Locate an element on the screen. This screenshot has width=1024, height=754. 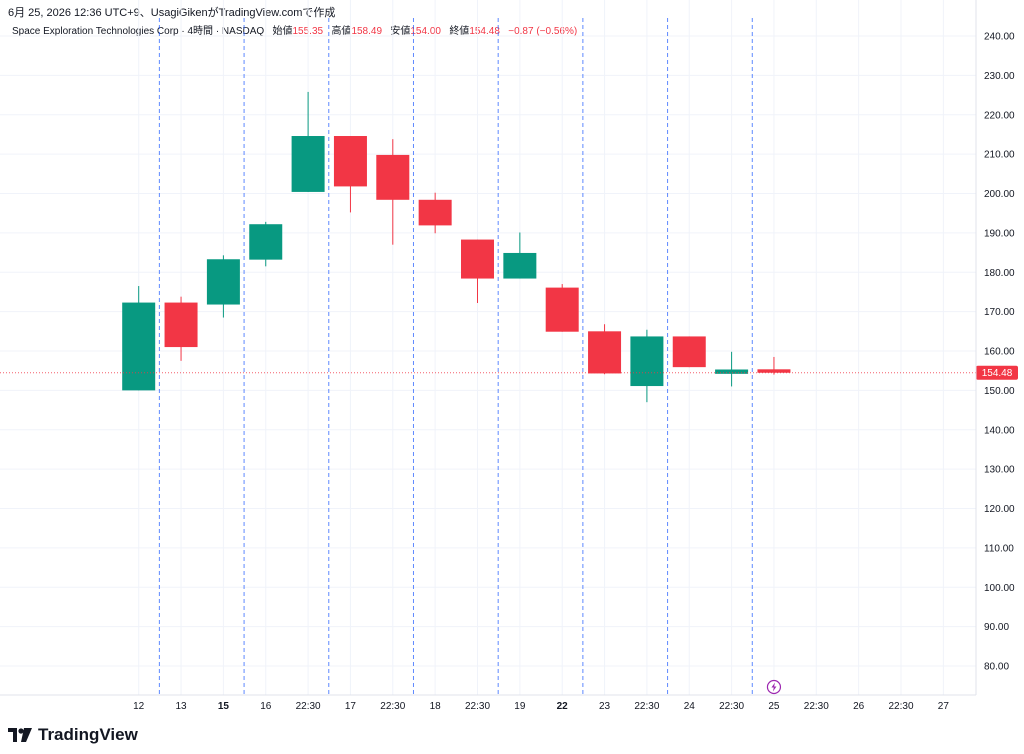
y-tick-label: 110.00 is located at coordinates (999, 548).